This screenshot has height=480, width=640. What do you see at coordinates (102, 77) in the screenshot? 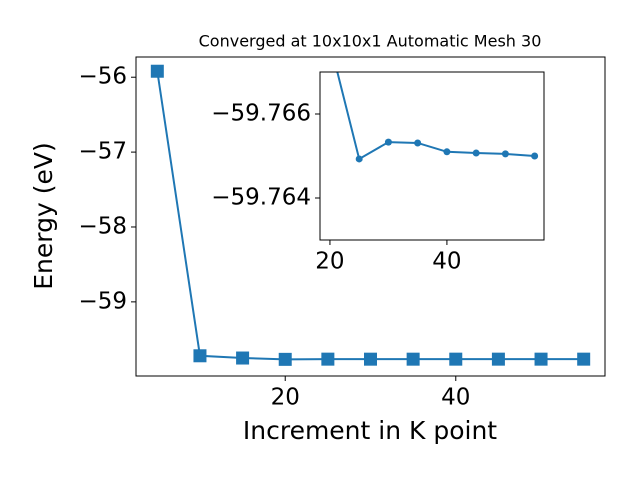
I see `y-tick-label: −56` at bounding box center [102, 77].